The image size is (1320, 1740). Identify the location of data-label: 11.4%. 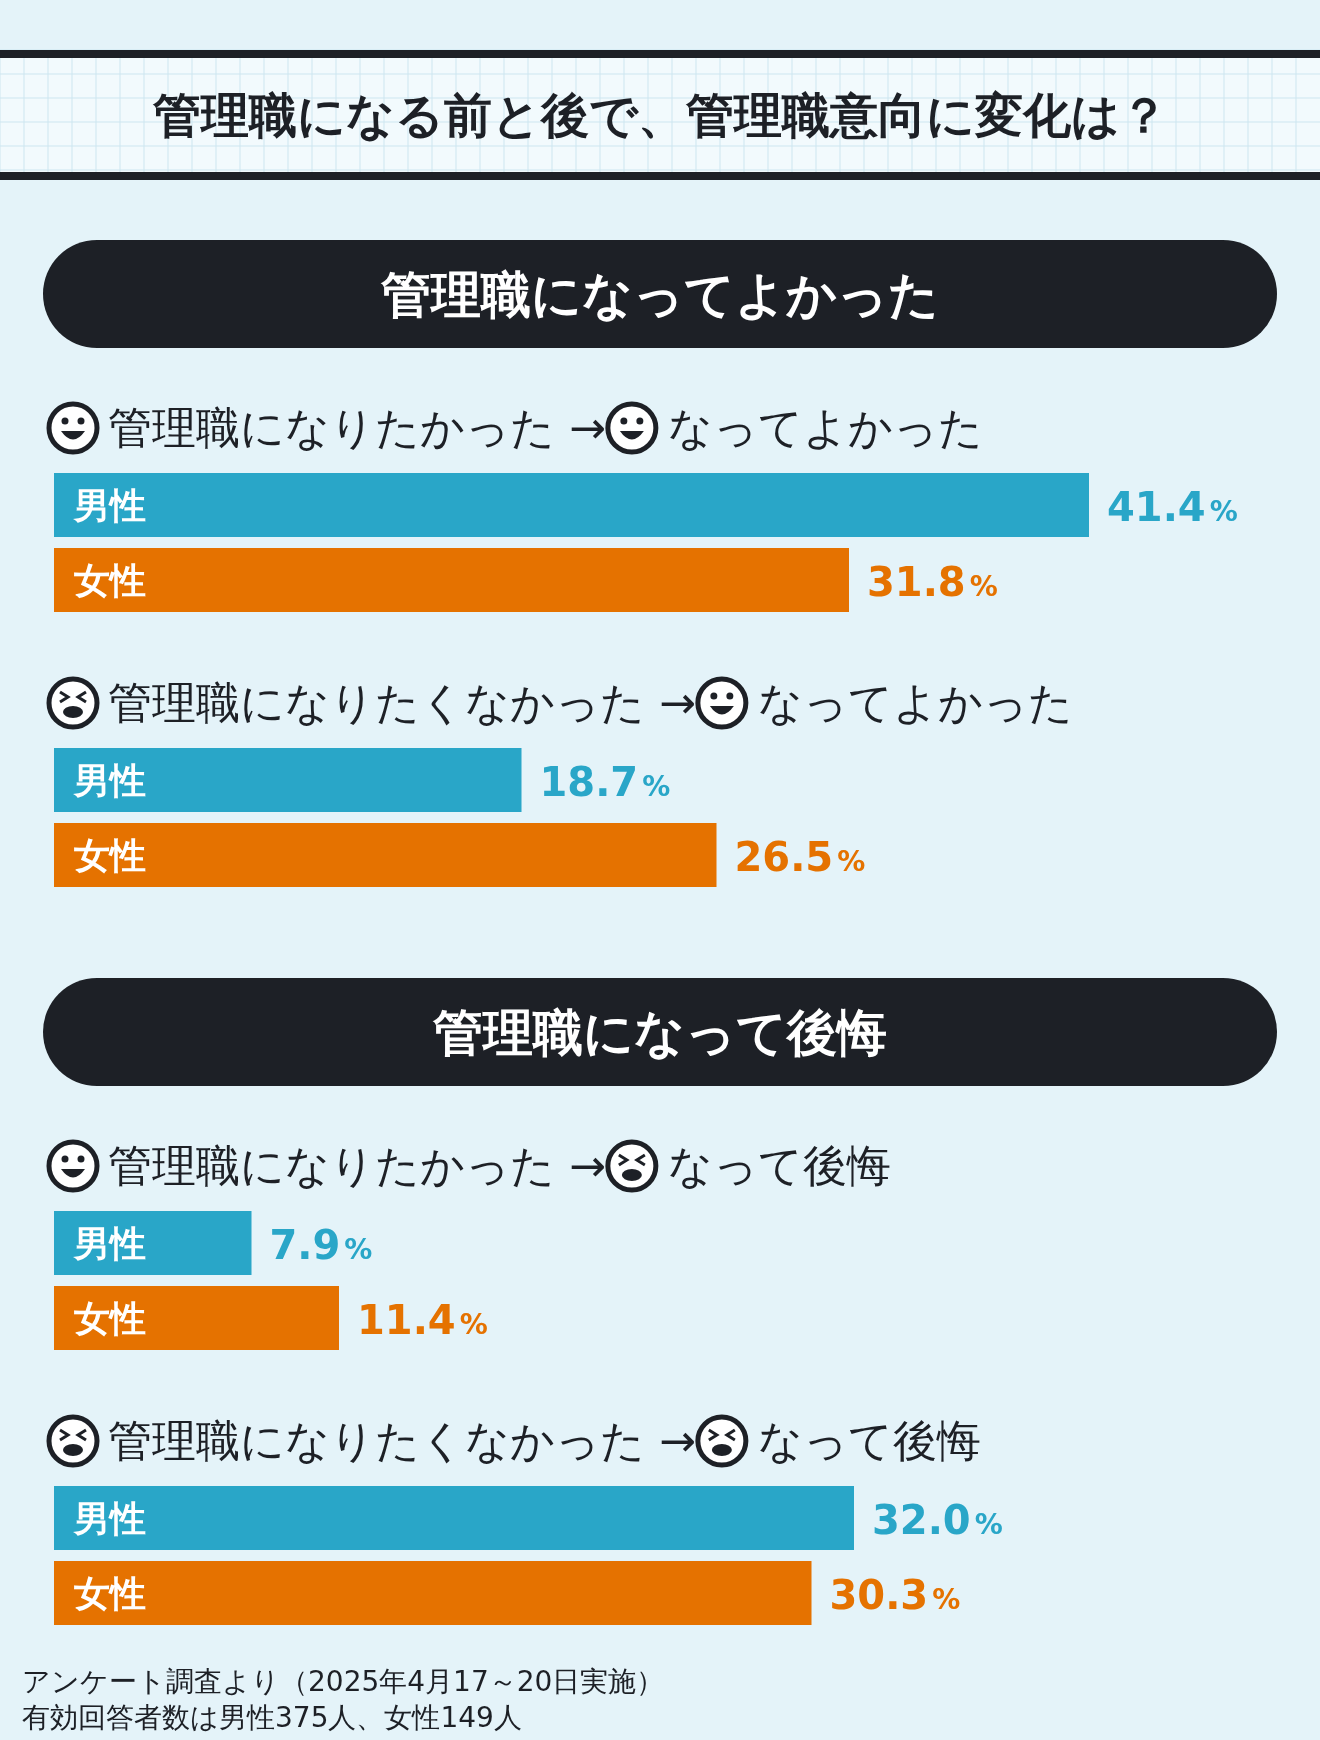
(422, 1320).